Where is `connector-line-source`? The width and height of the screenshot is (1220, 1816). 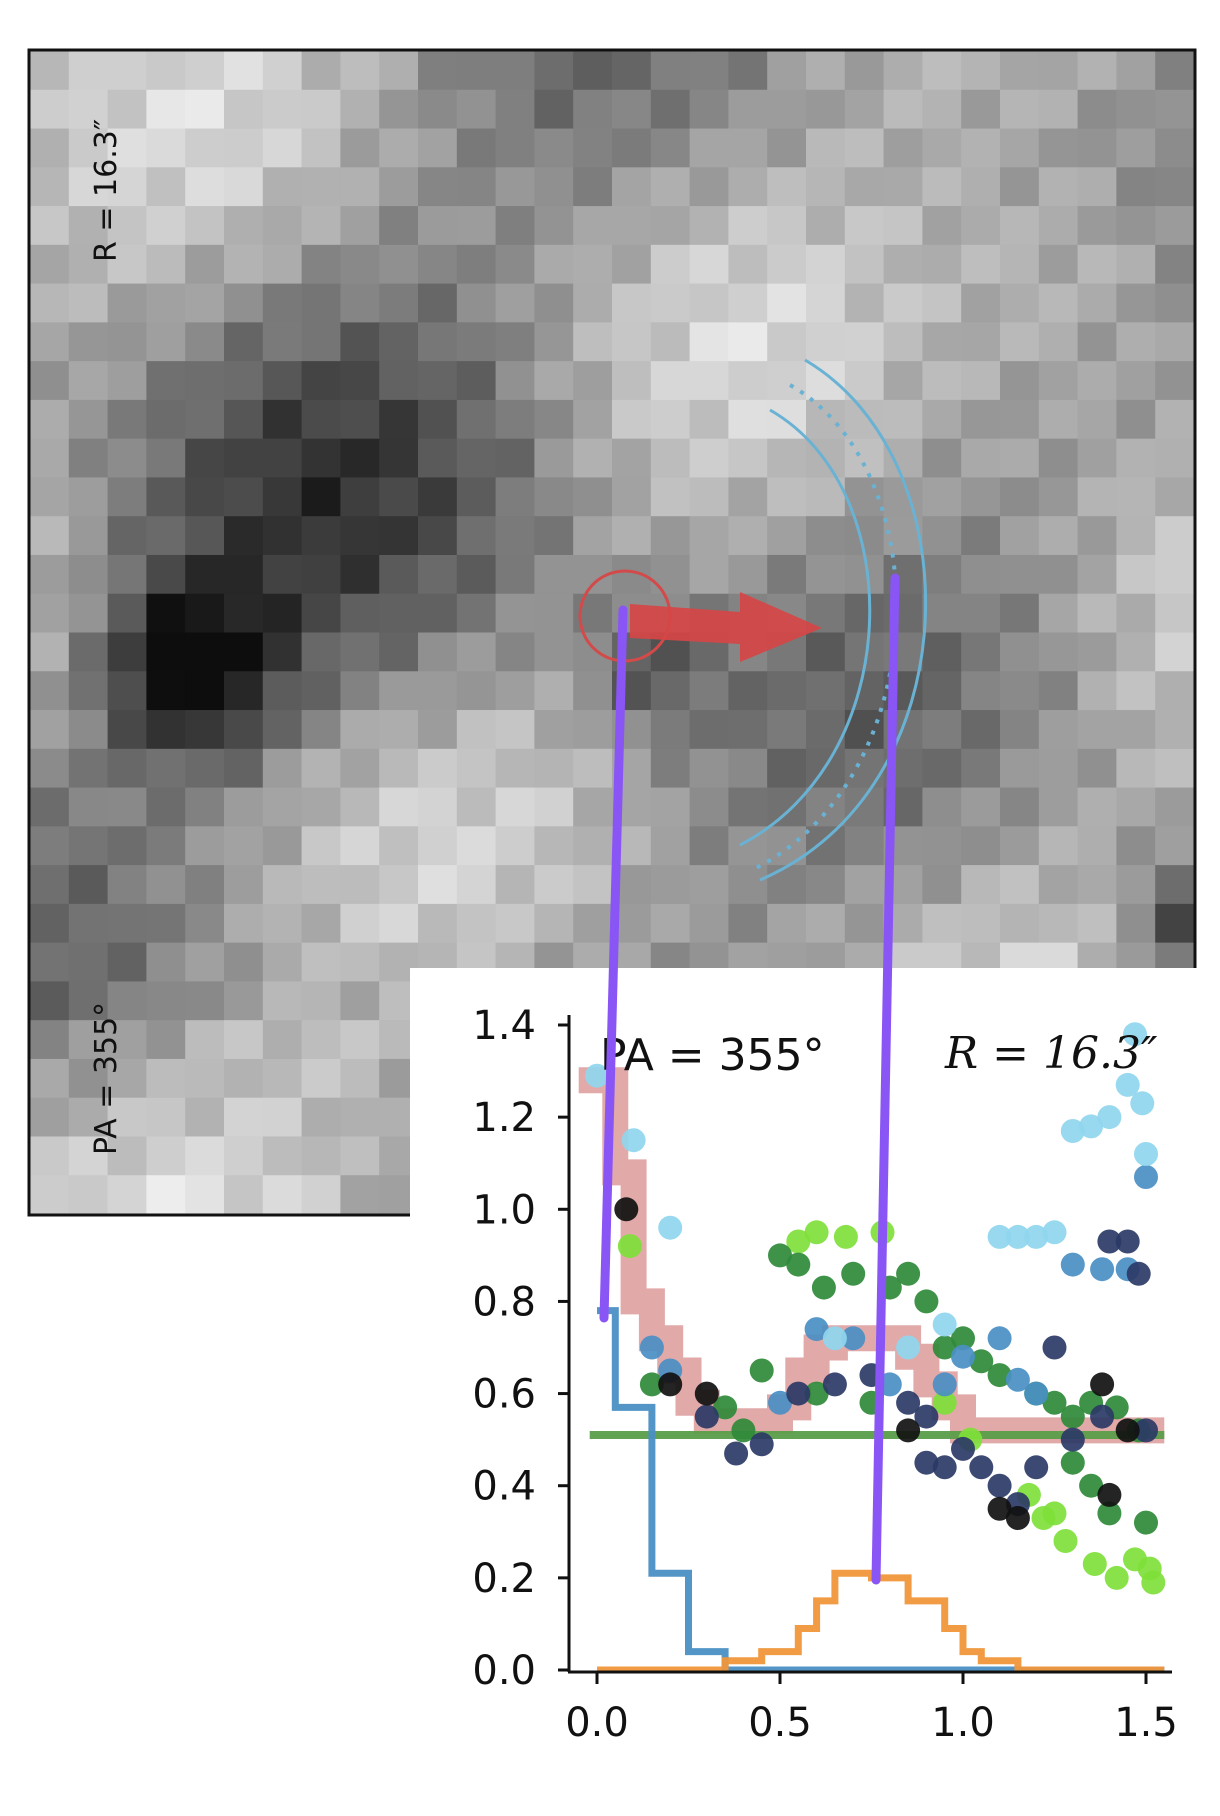 connector-line-source is located at coordinates (613, 964).